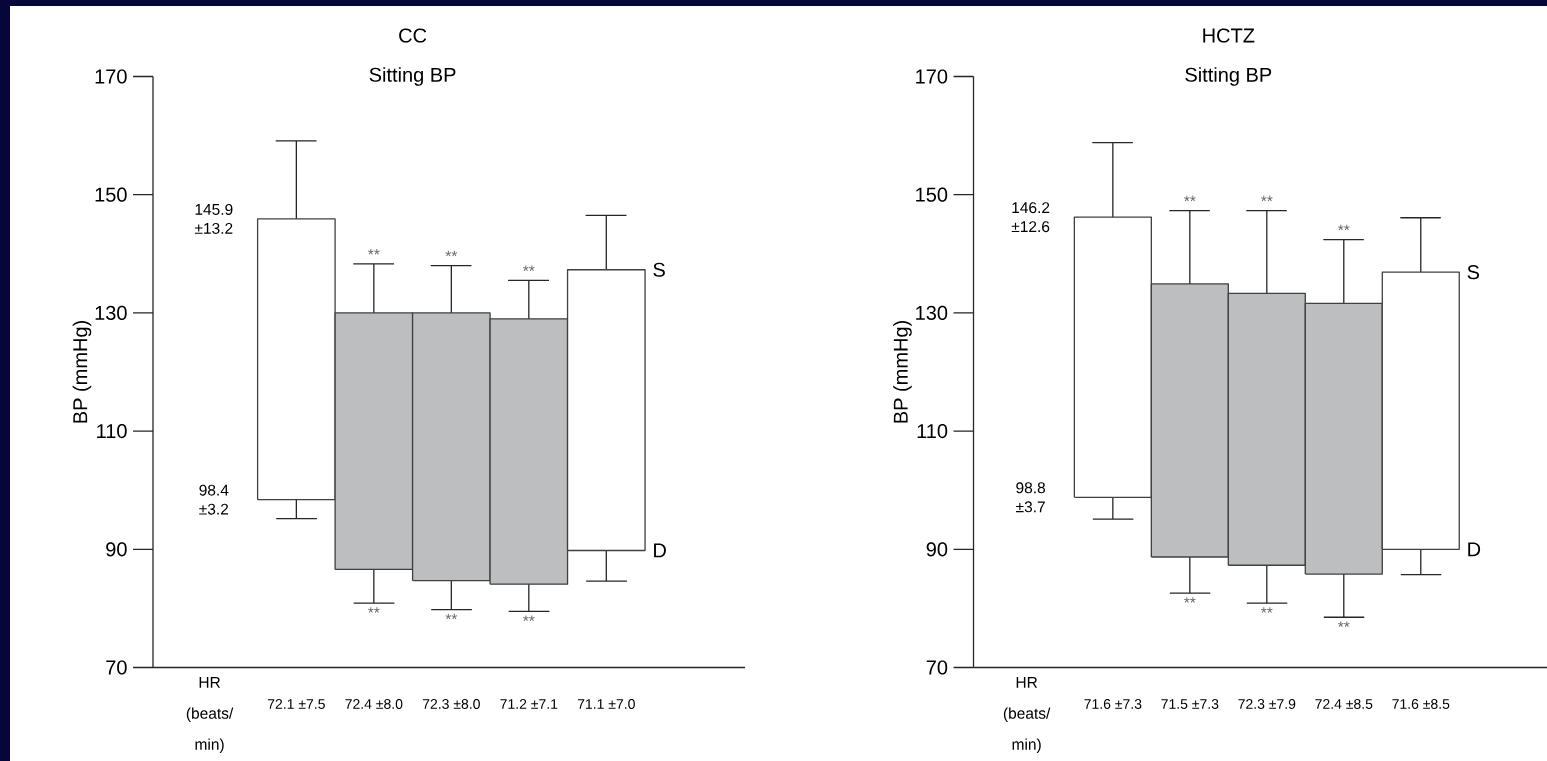 This screenshot has width=1547, height=761. What do you see at coordinates (214, 499) in the screenshot?
I see `text: 98.4 ±3.2` at bounding box center [214, 499].